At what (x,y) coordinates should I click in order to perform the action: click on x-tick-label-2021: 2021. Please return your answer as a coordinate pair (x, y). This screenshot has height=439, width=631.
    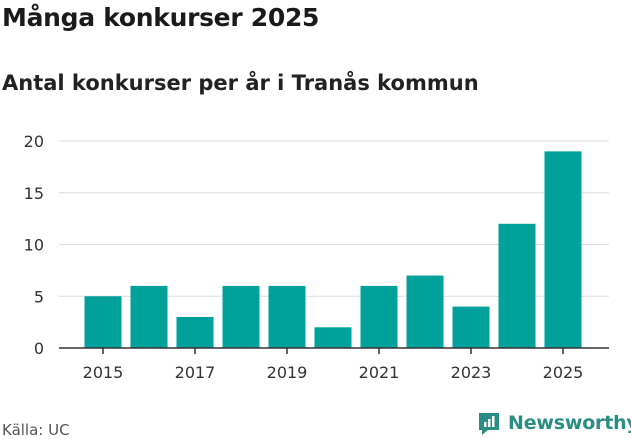
    Looking at the image, I should click on (379, 372).